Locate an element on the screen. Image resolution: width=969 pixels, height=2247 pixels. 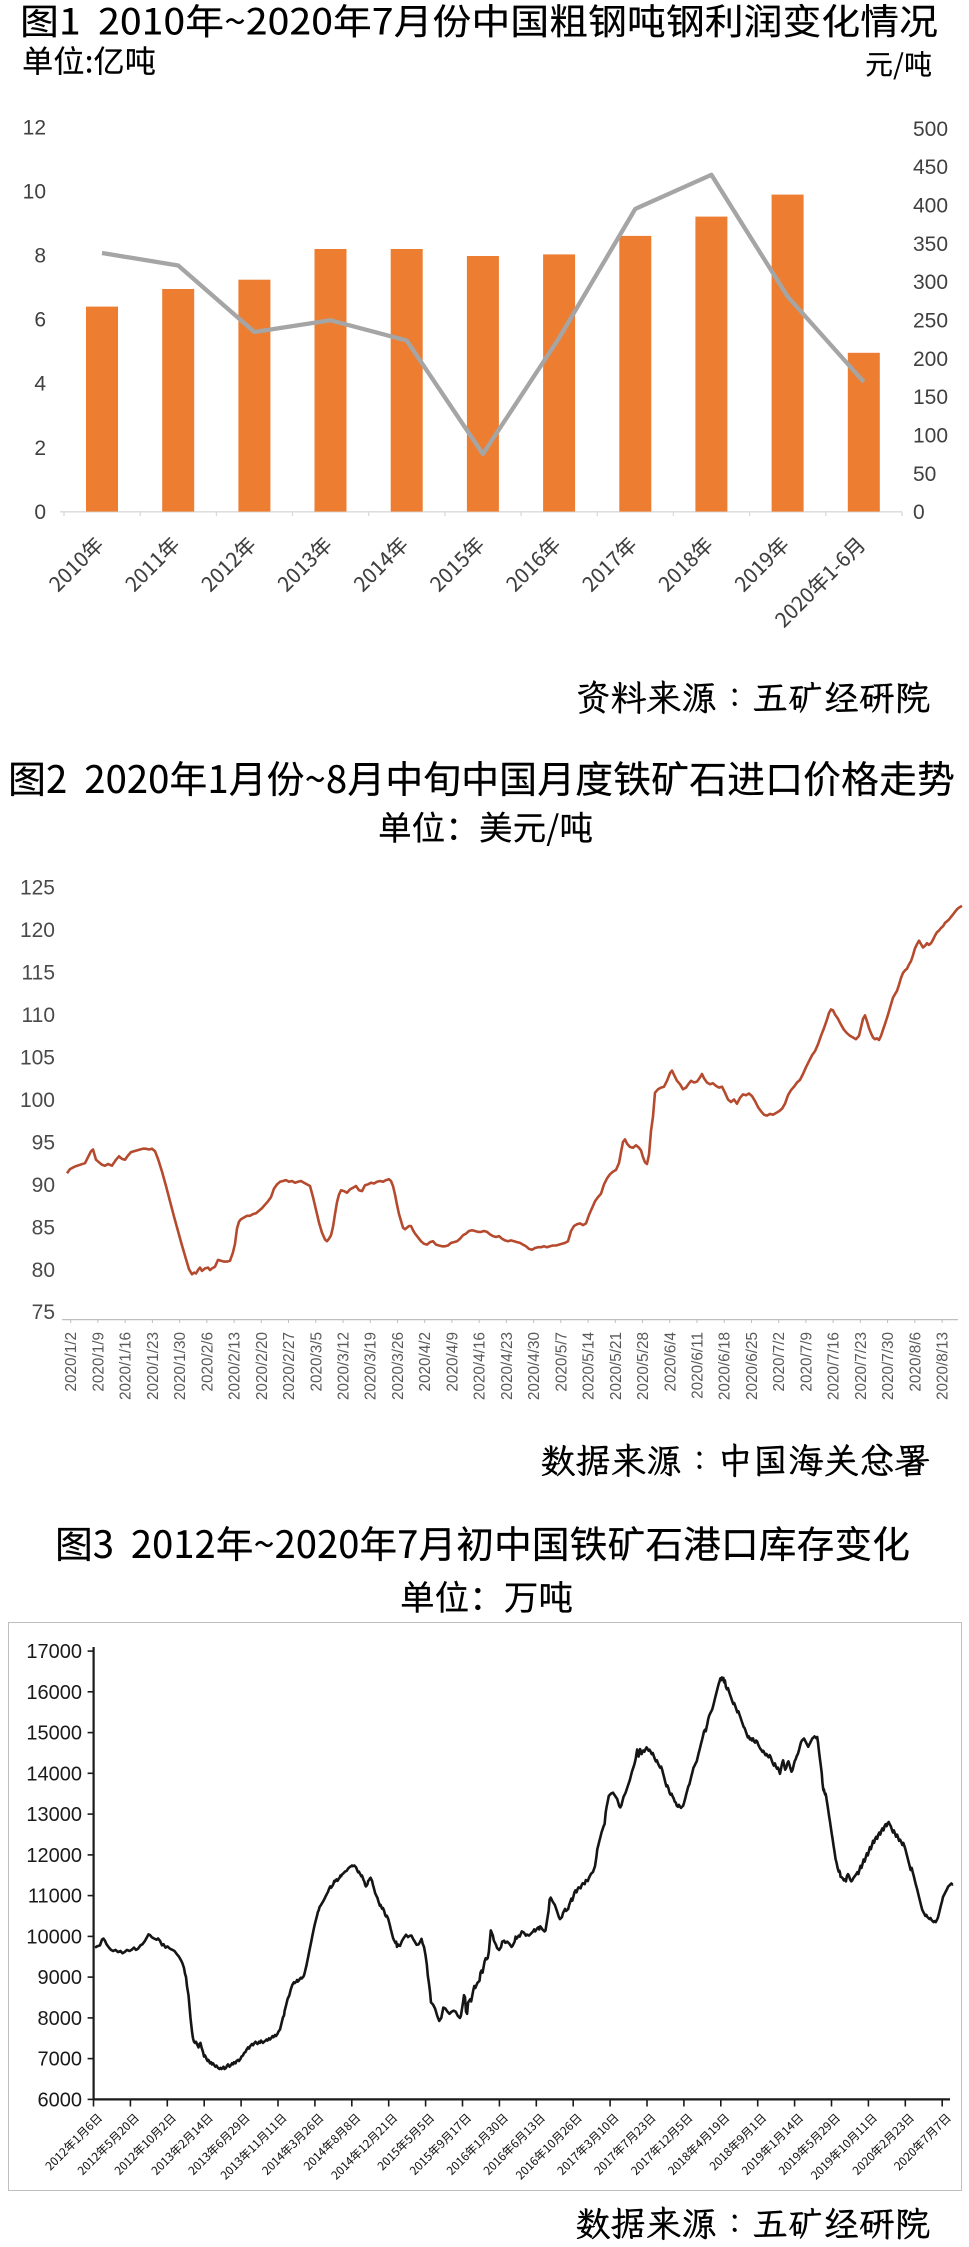
svg-text: 2020/6/25 is located at coordinates (752, 1366).